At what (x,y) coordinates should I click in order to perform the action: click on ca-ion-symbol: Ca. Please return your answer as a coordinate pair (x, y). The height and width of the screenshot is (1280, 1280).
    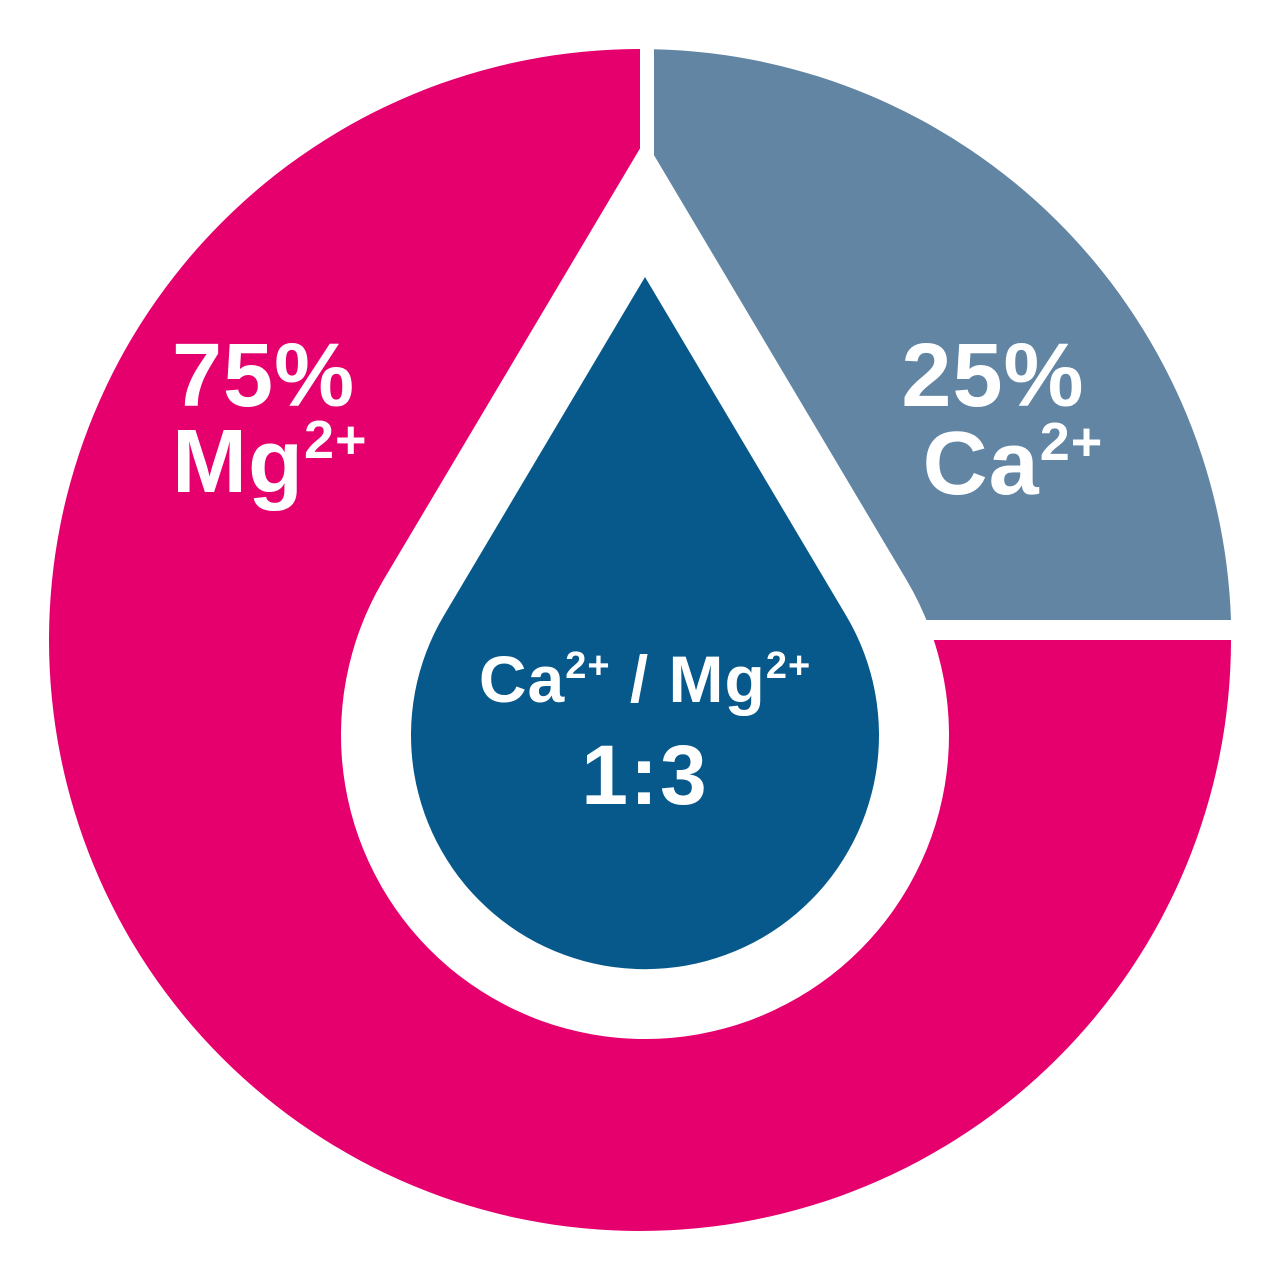
    Looking at the image, I should click on (981, 464).